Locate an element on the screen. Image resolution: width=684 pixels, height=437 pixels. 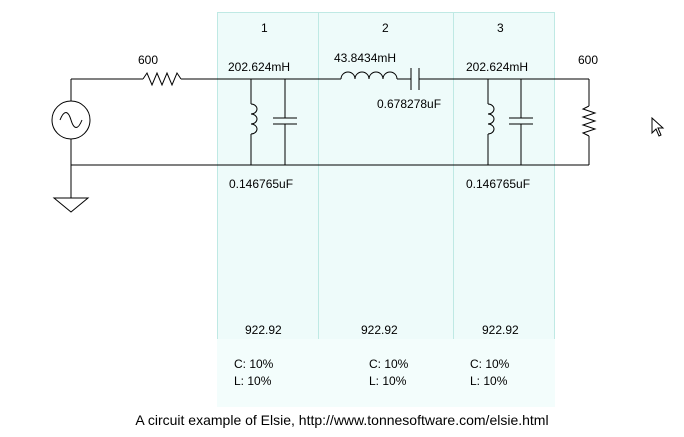
ac-source-icon is located at coordinates (71, 120).